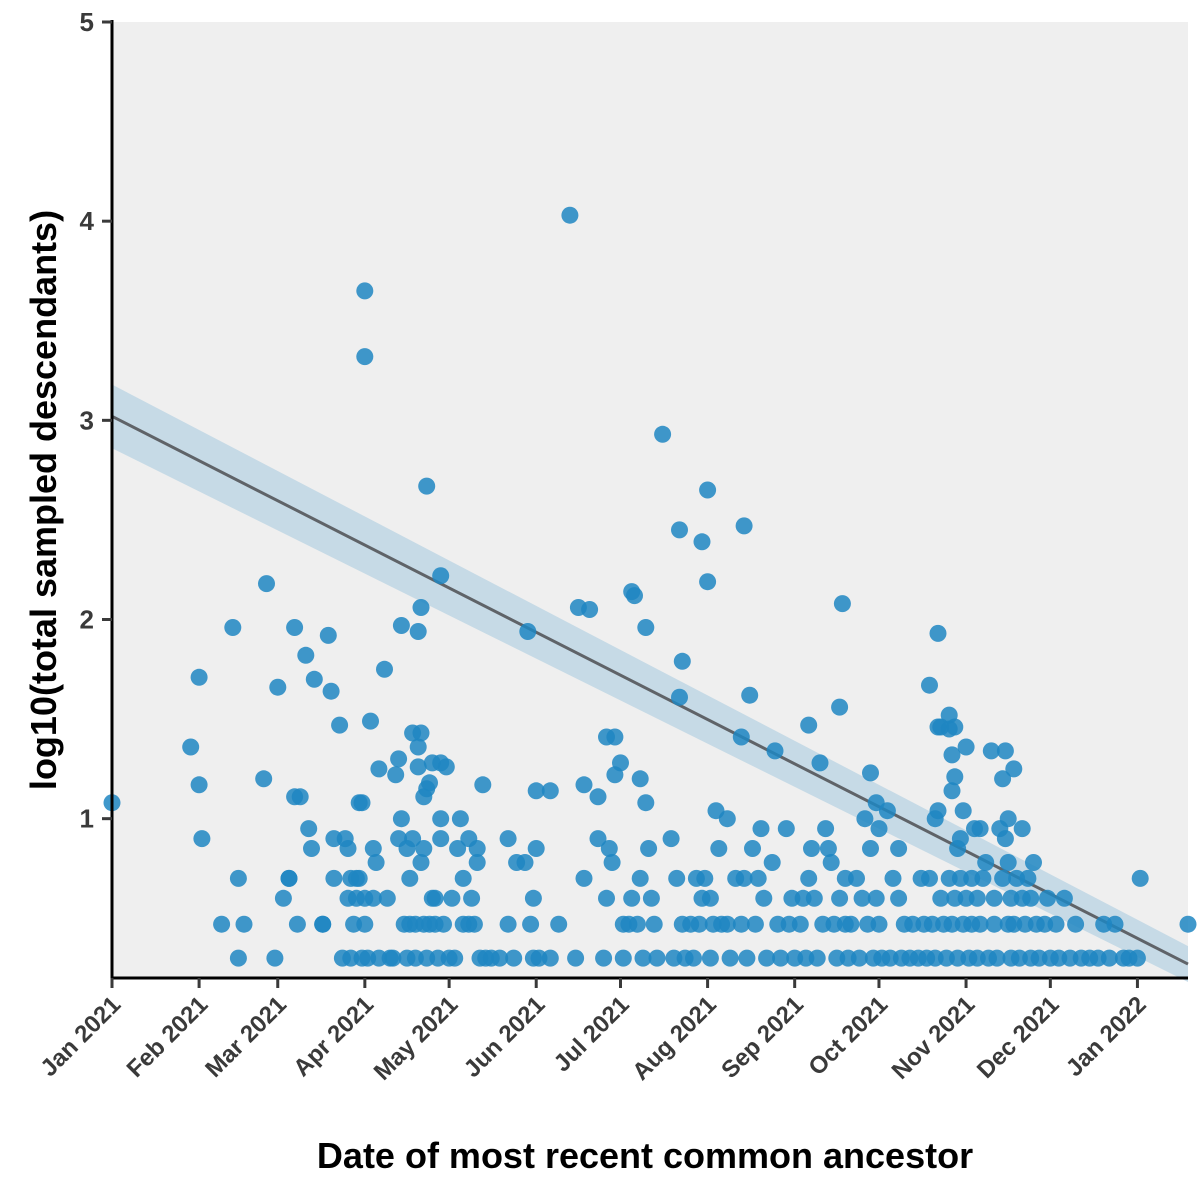 The width and height of the screenshot is (1200, 1200). I want to click on x-tick-label: Apr 2021, so click(333, 1036).